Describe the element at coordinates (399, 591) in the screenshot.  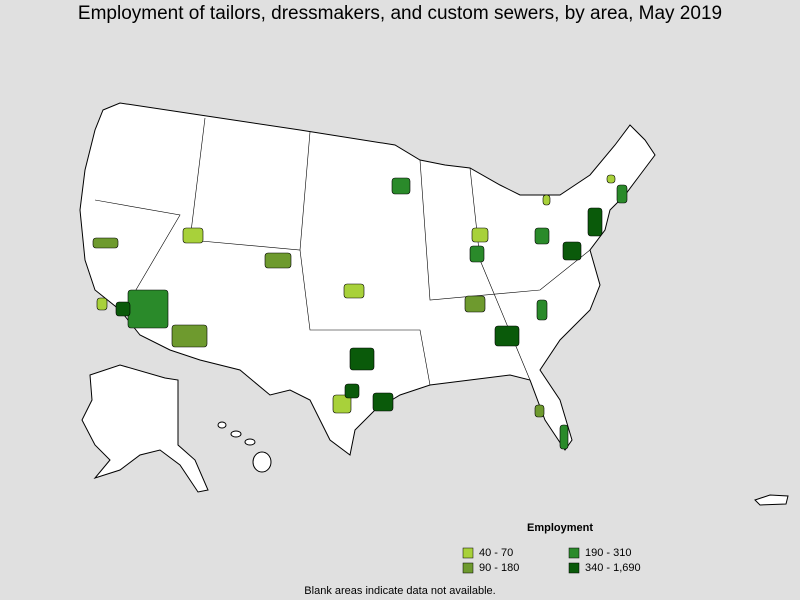
I see `footnote: Blank areas indicate data not available.` at that location.